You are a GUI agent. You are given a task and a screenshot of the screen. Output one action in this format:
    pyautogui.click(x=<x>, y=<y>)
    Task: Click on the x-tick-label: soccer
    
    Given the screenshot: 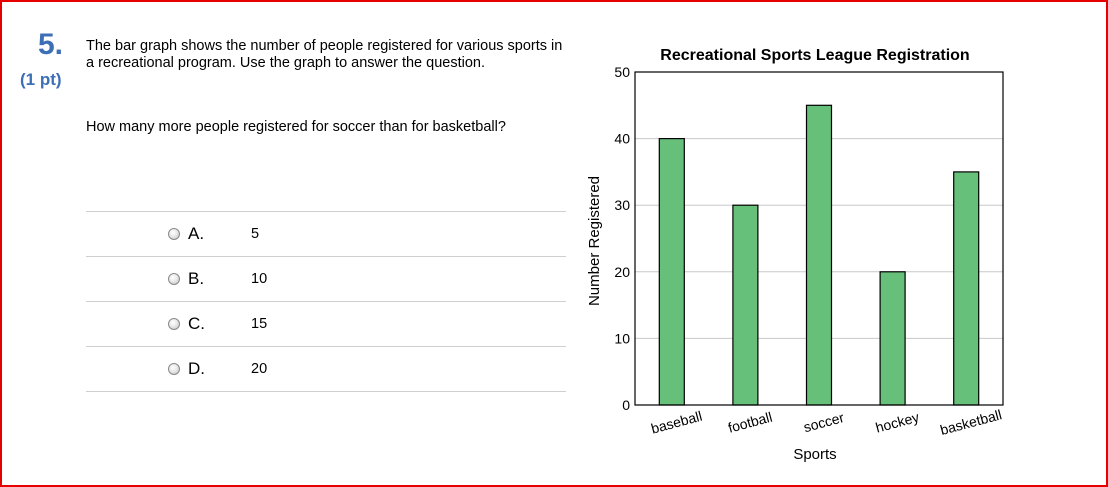 What is the action you would take?
    pyautogui.click(x=824, y=422)
    